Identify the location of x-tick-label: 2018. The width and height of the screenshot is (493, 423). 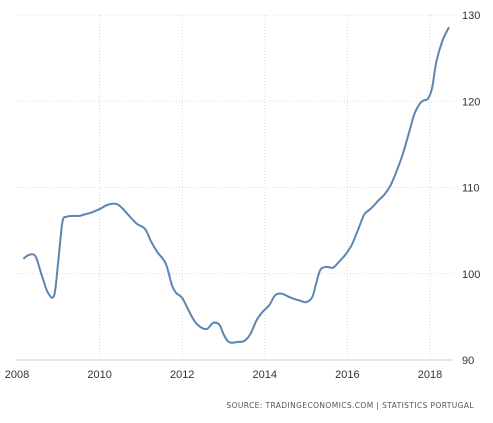
(430, 375).